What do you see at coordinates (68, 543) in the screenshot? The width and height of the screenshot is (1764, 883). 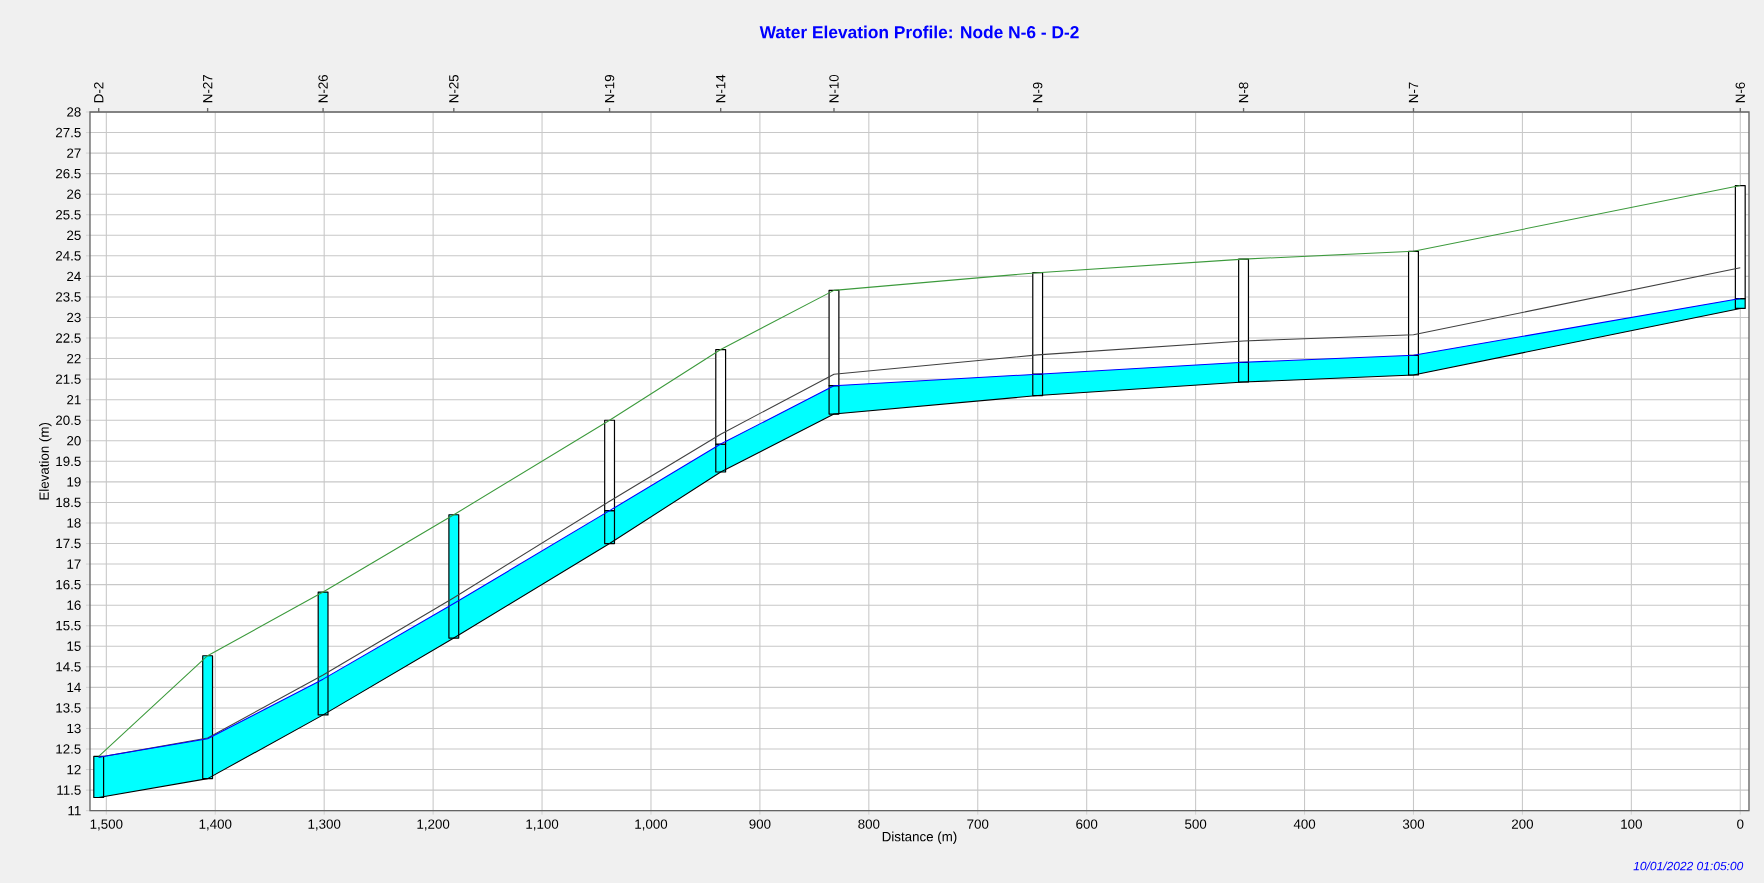 I see `y-tick-label: 17.5` at bounding box center [68, 543].